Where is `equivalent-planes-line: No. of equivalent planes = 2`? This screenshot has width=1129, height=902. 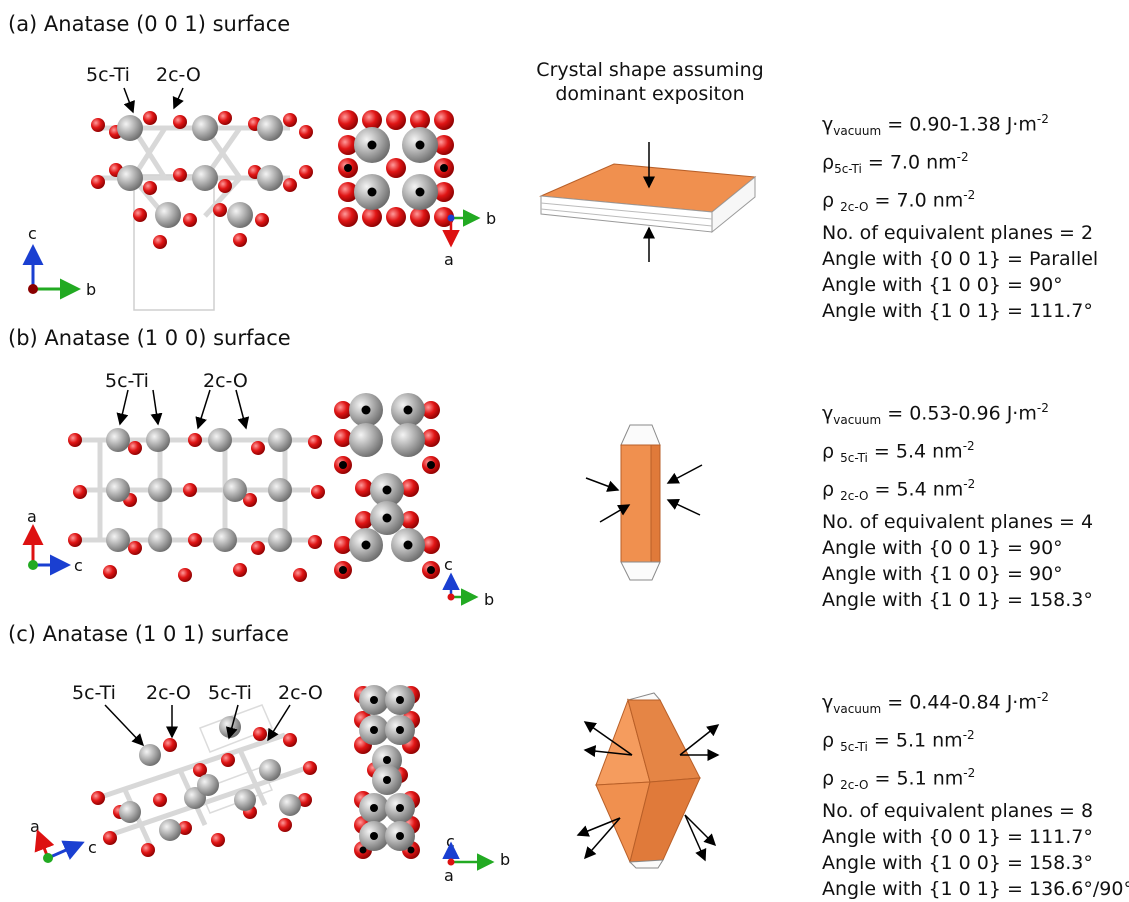
equivalent-planes-line: No. of equivalent planes = 2 is located at coordinates (958, 233).